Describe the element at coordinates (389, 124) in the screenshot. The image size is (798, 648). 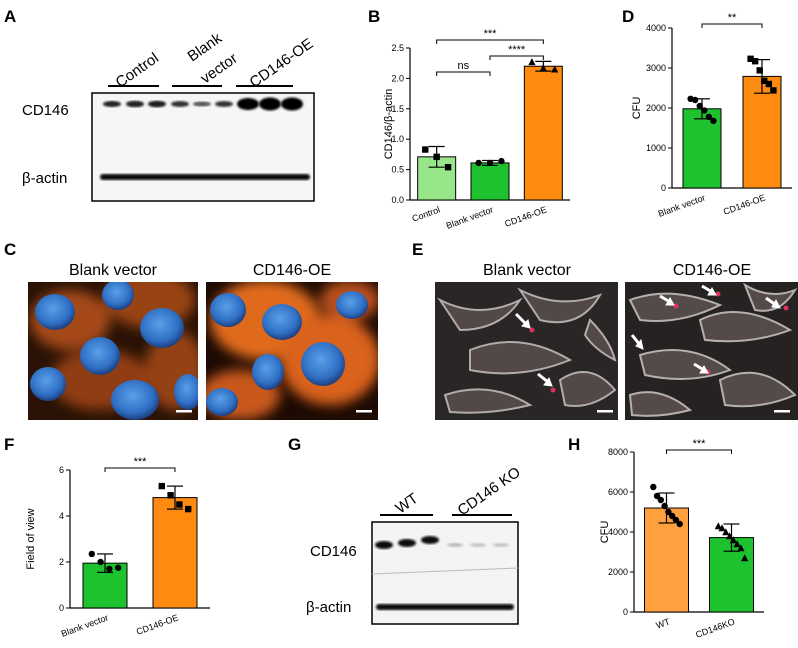
I see `chart-b-ylabel: CD146/β-actin` at that location.